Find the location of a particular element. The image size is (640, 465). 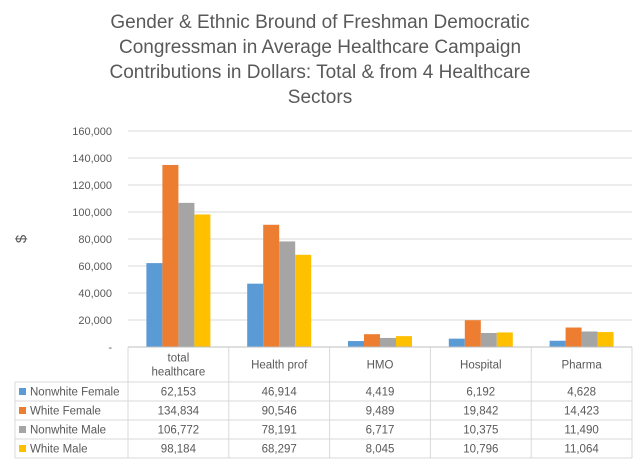

x-tick-label: healthcare is located at coordinates (179, 373).